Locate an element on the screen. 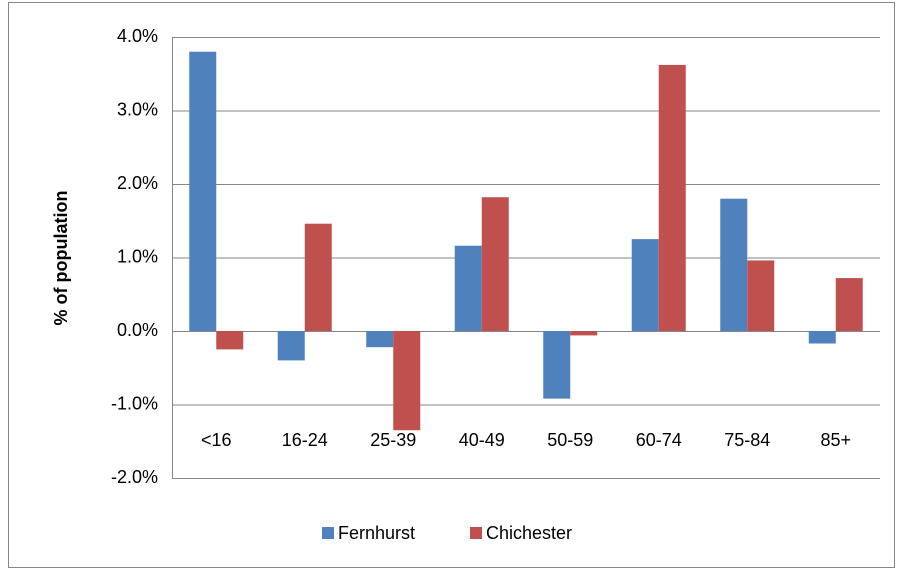  y-tick-label: 4.0% is located at coordinates (137, 36).